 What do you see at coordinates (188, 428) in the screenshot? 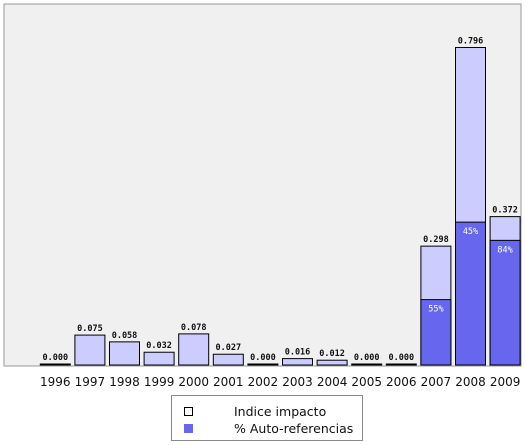
I see `legend-swatch-self-references` at bounding box center [188, 428].